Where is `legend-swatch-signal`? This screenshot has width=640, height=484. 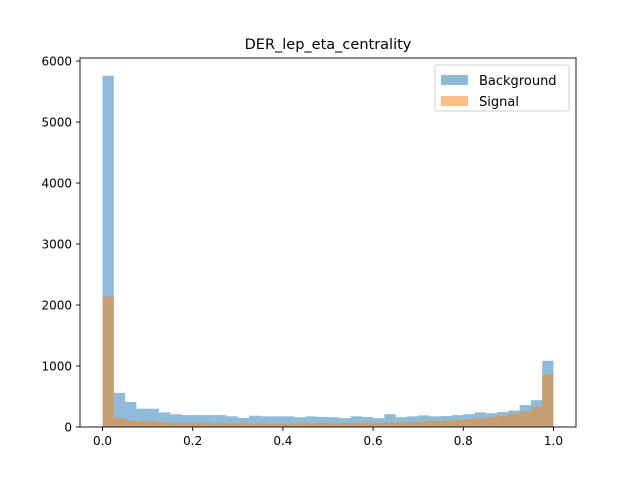 legend-swatch-signal is located at coordinates (454, 101).